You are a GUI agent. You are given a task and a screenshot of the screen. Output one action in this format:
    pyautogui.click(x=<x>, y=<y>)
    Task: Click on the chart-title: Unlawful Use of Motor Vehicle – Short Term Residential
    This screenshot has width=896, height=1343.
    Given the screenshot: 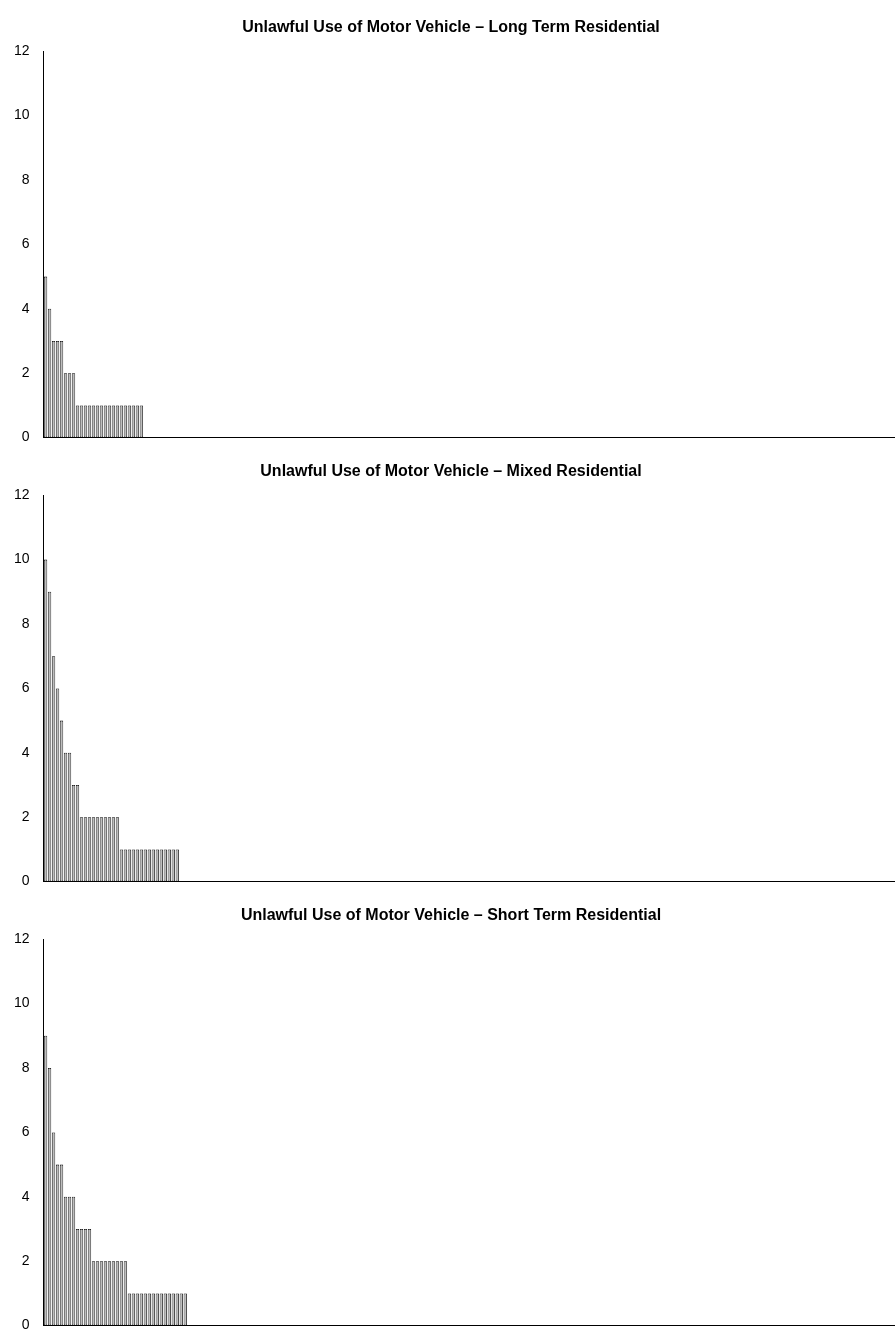 What is the action you would take?
    pyautogui.click(x=451, y=915)
    